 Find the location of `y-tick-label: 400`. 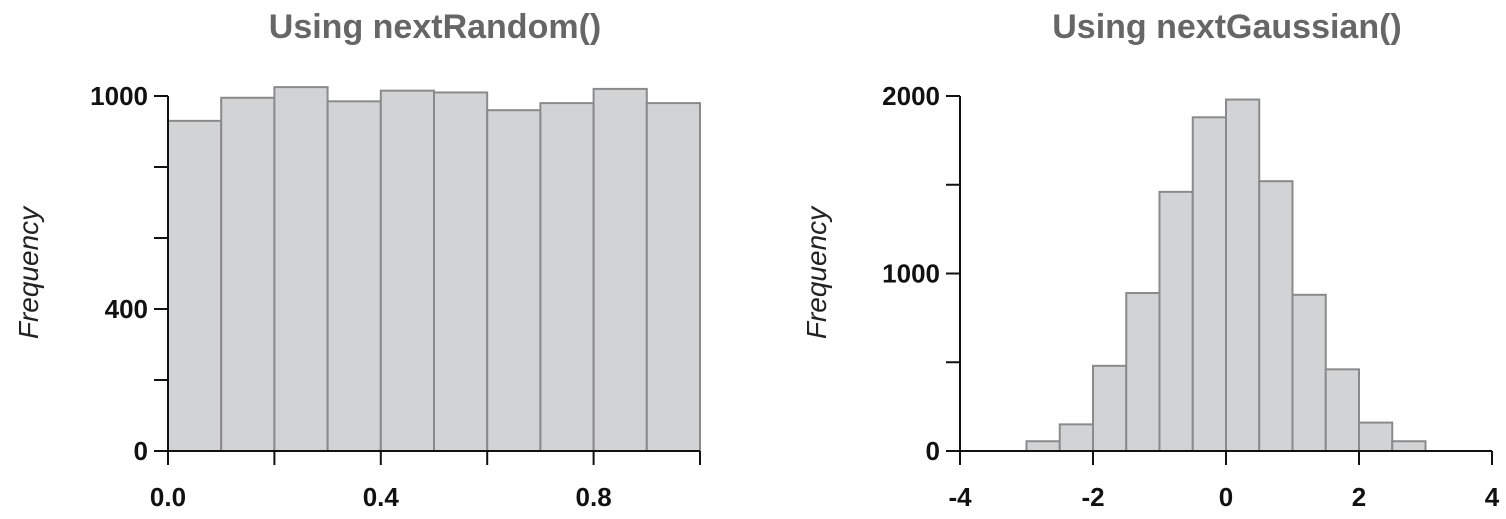

y-tick-label: 400 is located at coordinates (126, 309).